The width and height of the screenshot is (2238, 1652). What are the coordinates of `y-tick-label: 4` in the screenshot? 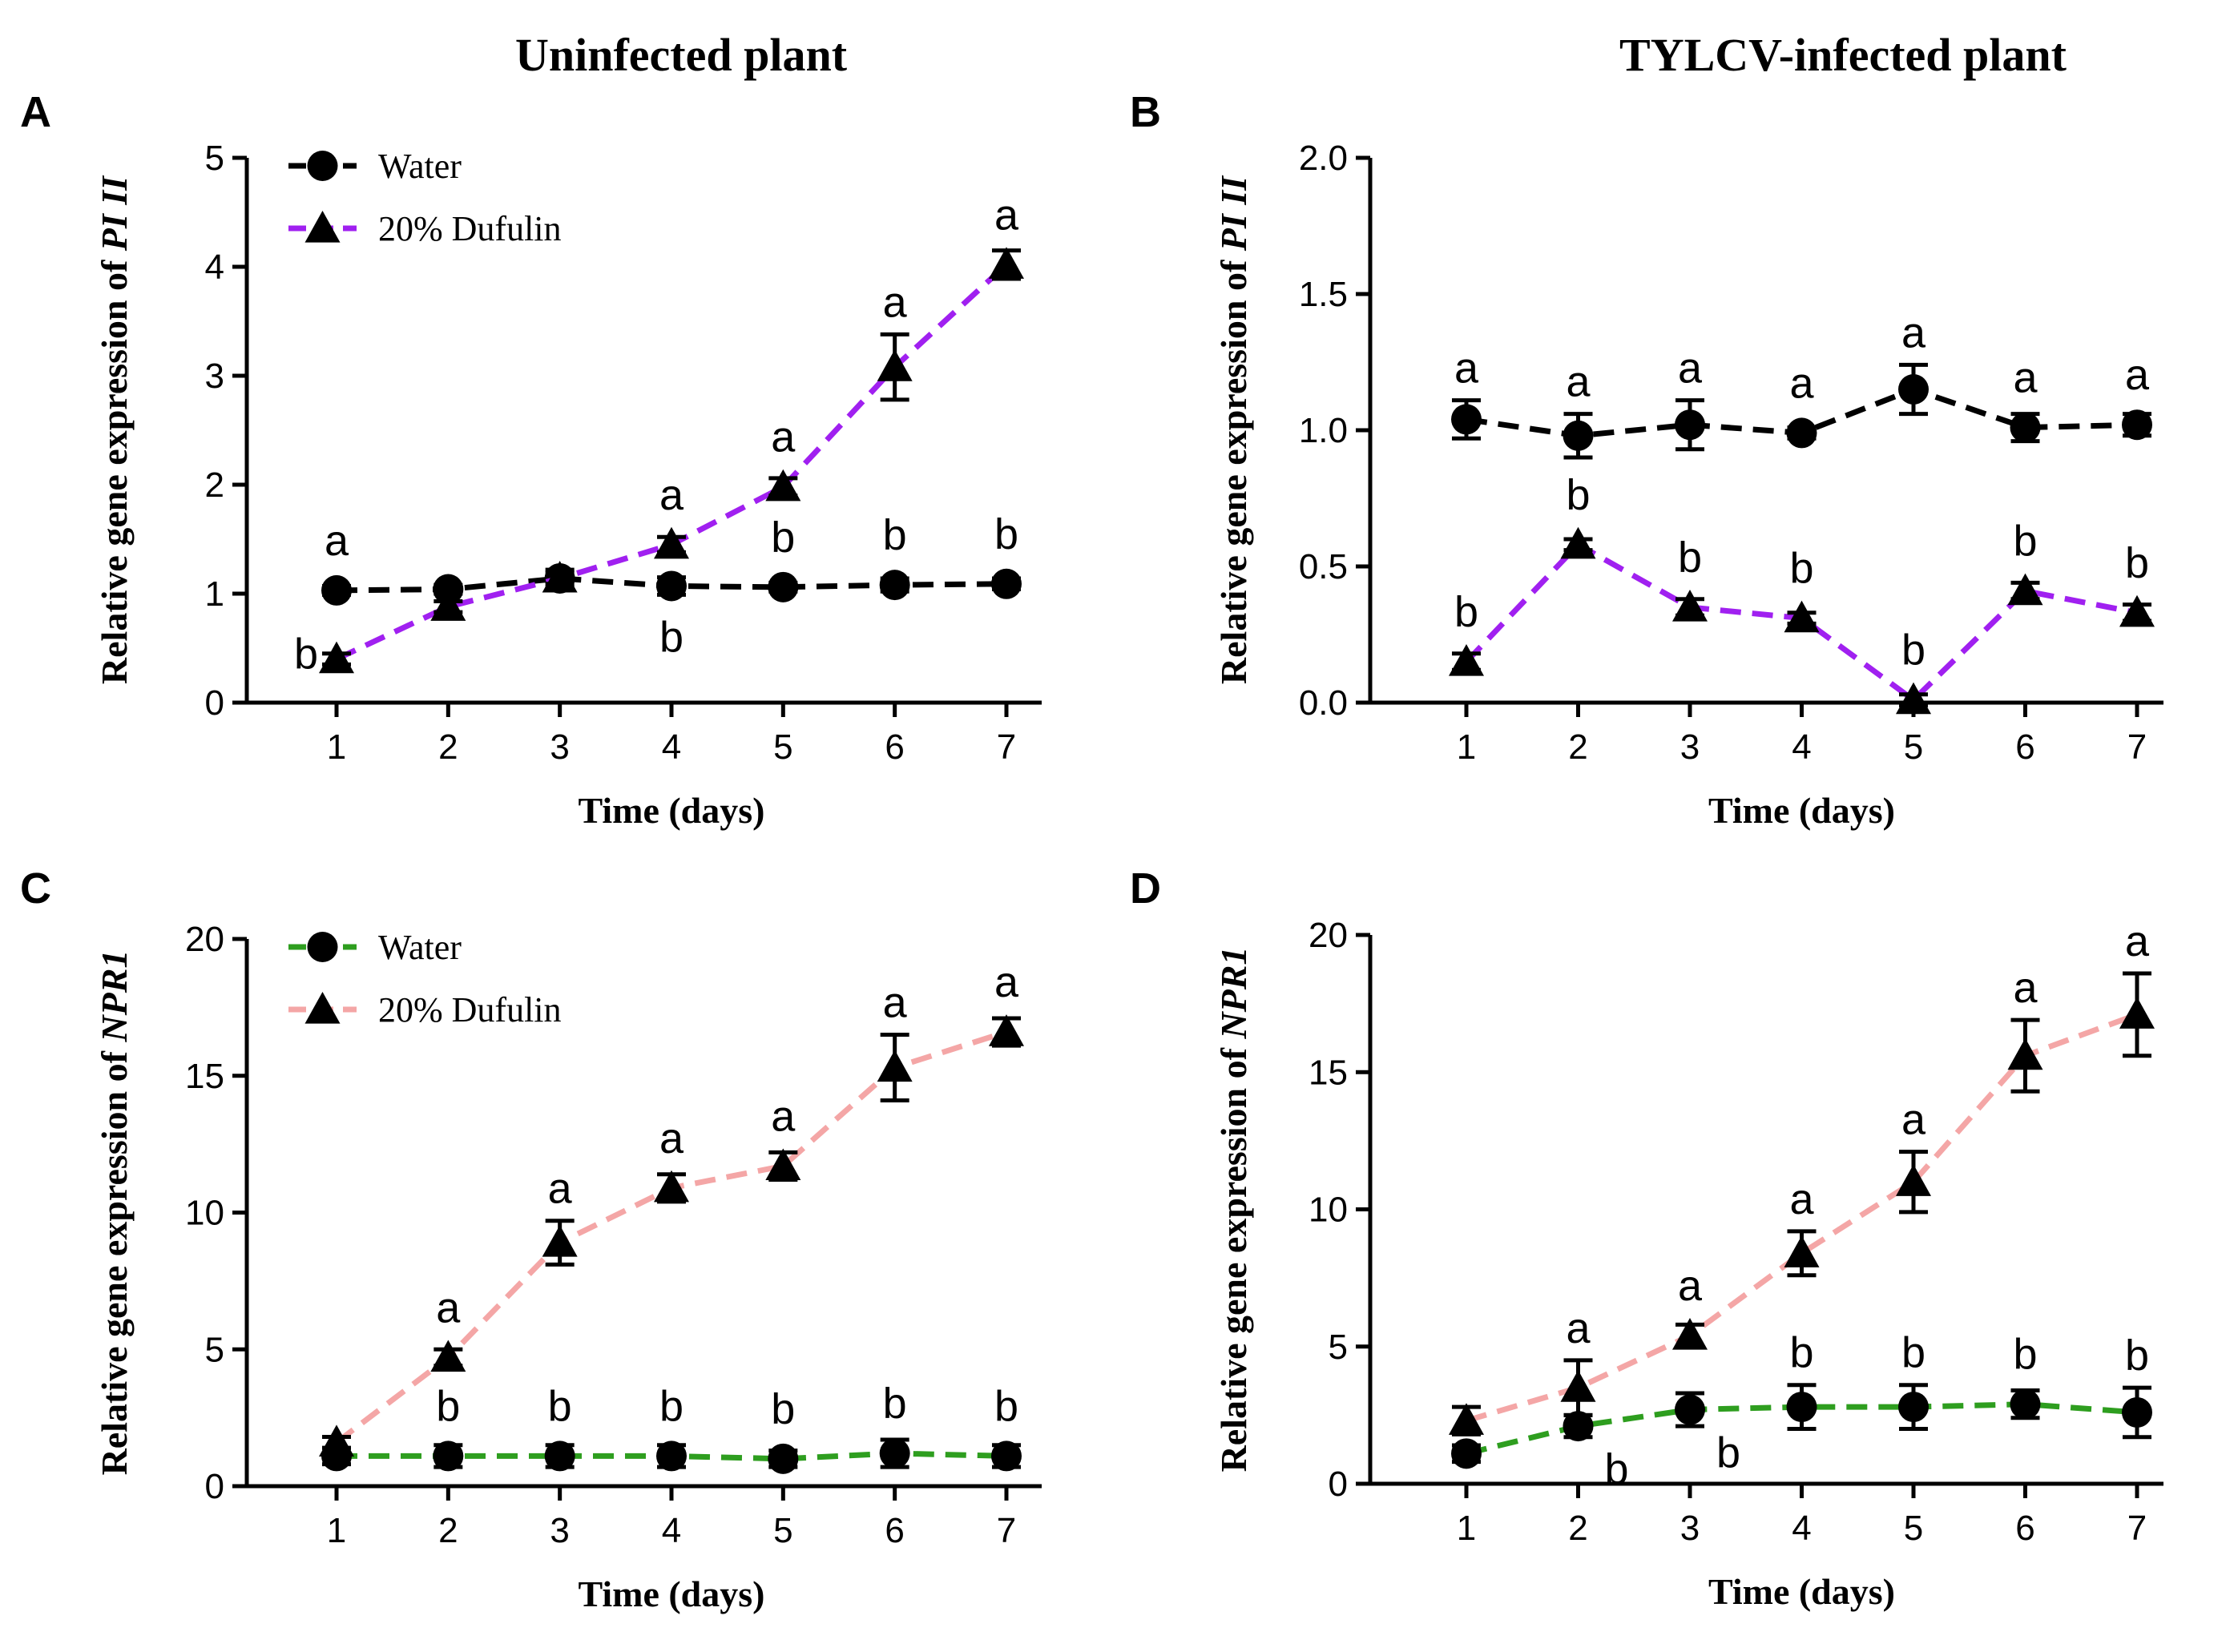 It's located at (215, 267).